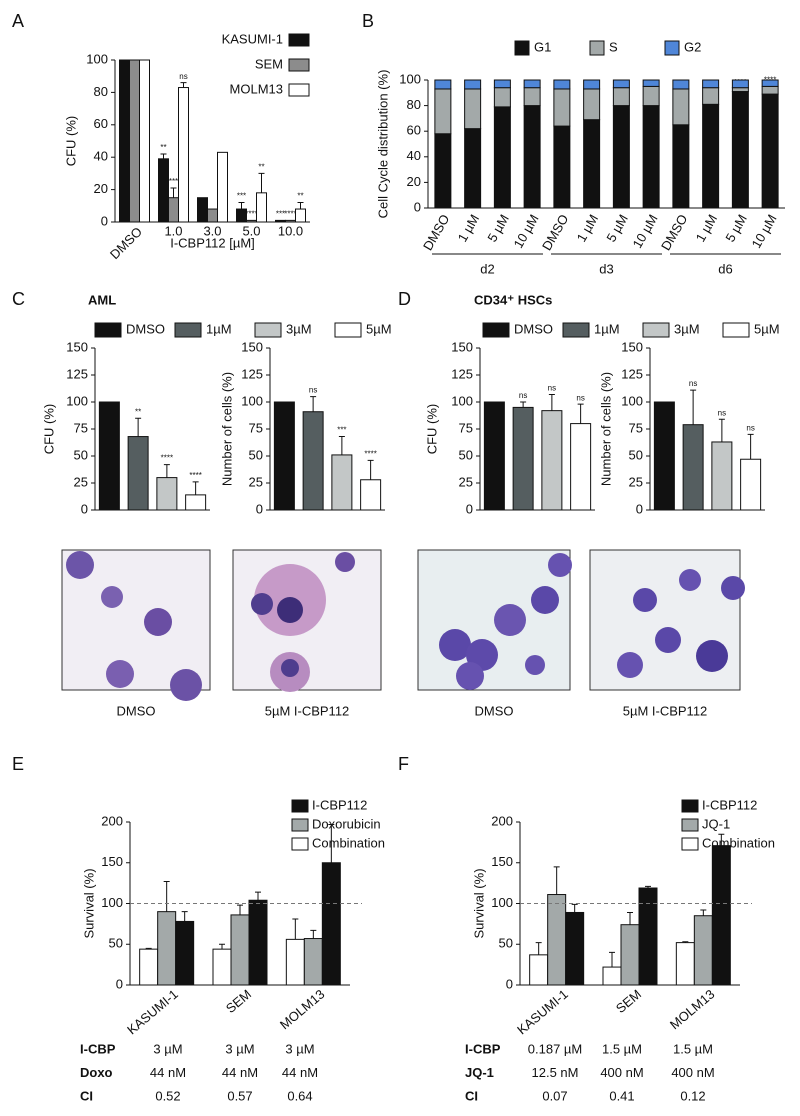  Describe the element at coordinates (414, 155) in the screenshot. I see `y-tick-label: 40` at that location.